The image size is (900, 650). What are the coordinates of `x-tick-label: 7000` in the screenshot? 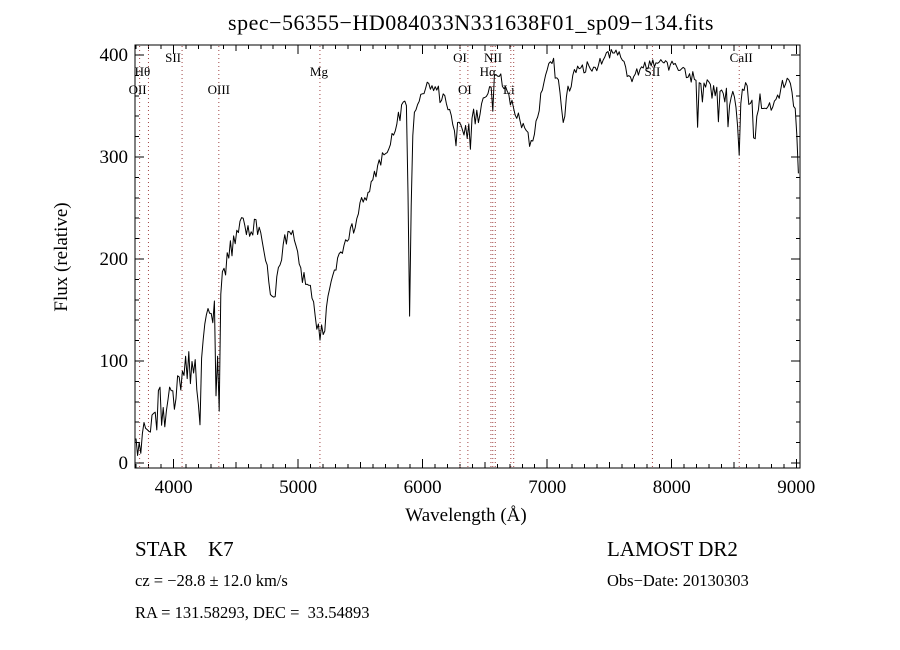 It's located at (547, 487).